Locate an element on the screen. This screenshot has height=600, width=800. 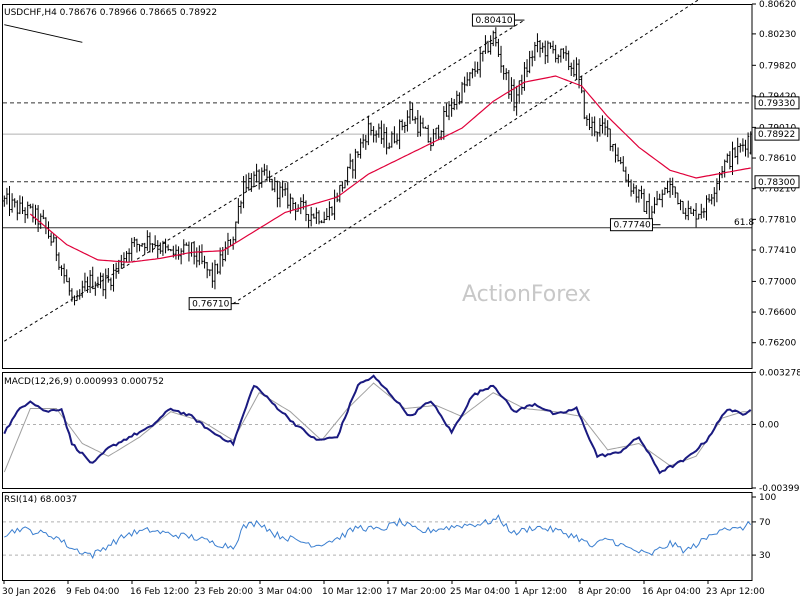
price-tick-label: 0.77000 is located at coordinates (777, 282).